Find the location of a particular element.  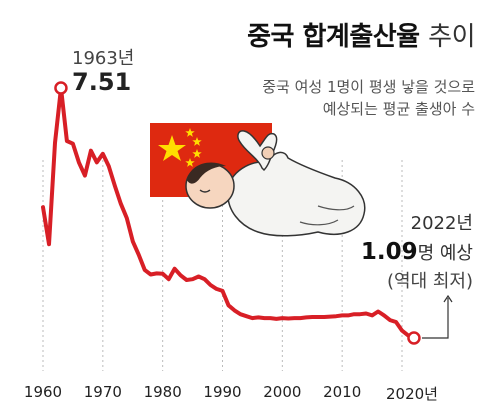

chart-title-suffix: 추이 is located at coordinates (451, 37).